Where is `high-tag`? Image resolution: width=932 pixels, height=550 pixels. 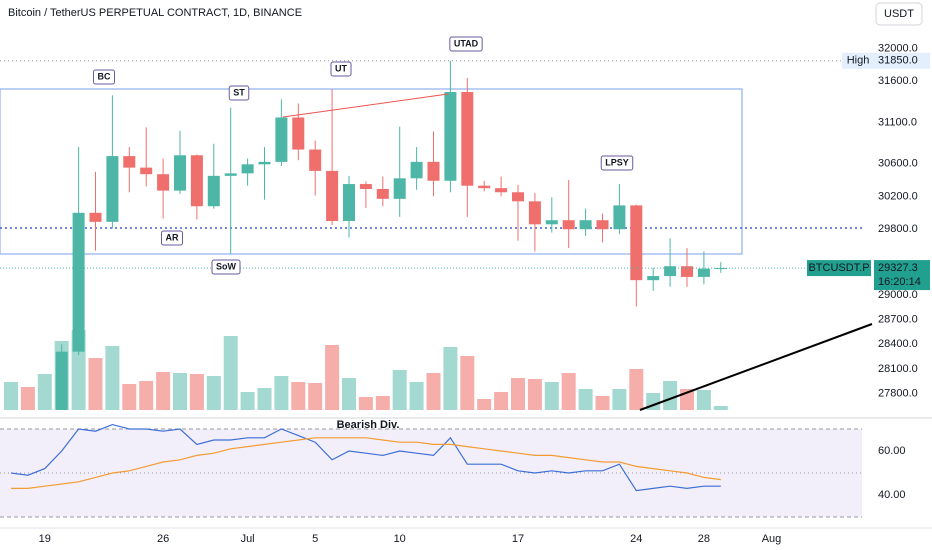
high-tag is located at coordinates (858, 60).